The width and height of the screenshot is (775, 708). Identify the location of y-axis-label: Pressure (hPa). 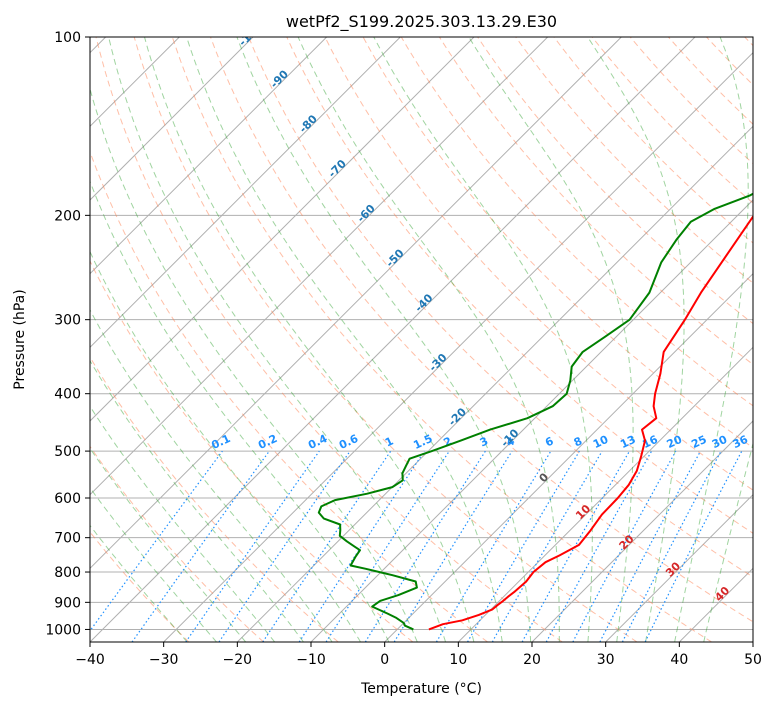
(20, 339).